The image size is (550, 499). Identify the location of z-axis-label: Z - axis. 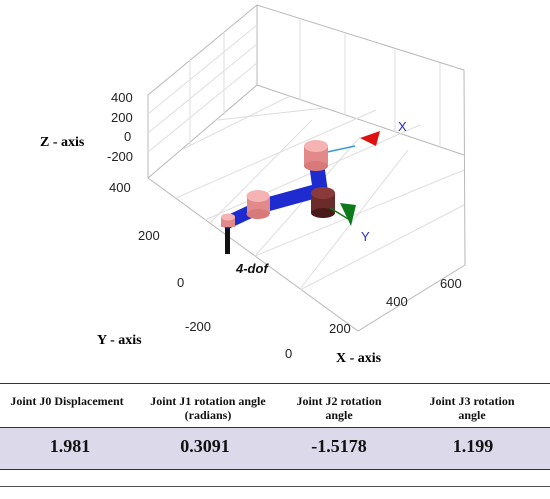
(62, 142).